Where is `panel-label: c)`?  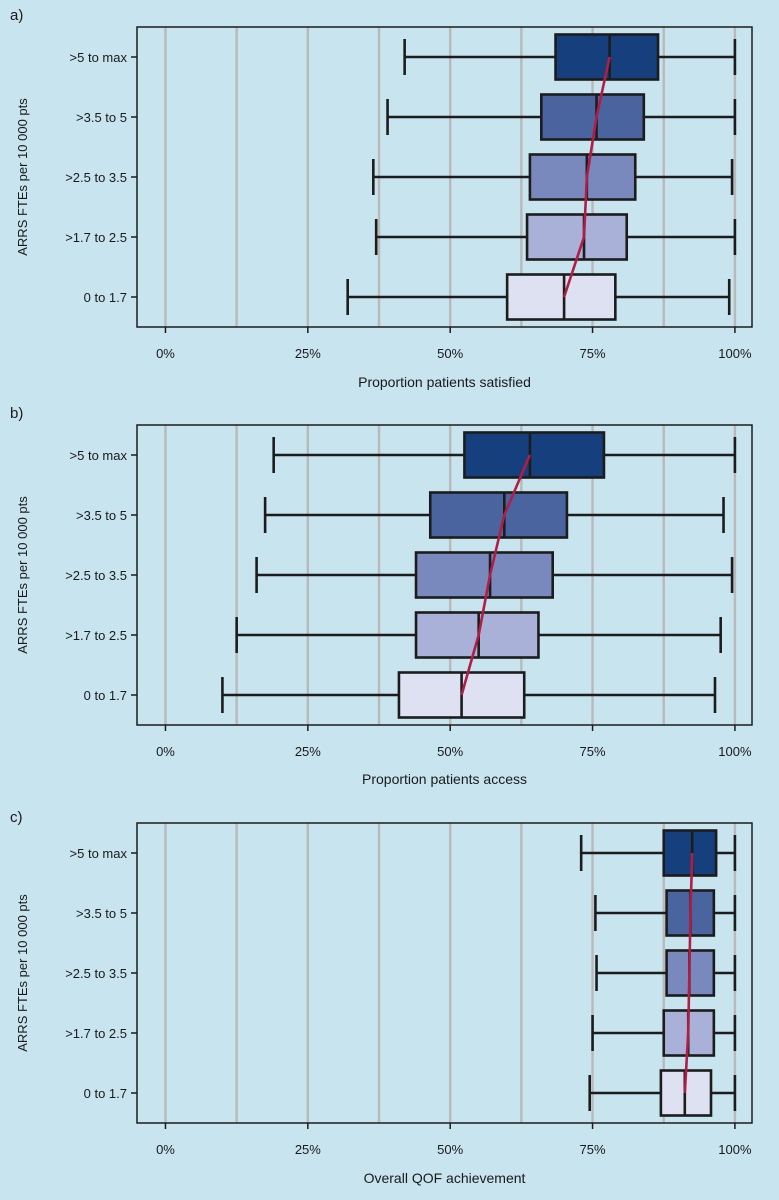 panel-label: c) is located at coordinates (16, 817).